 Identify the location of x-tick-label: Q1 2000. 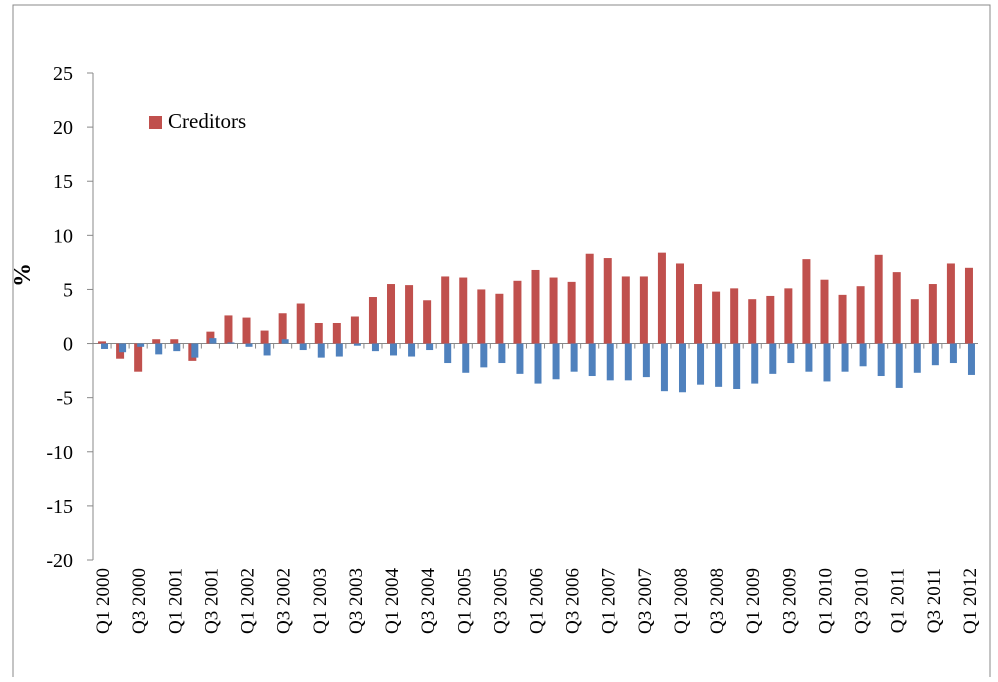
(103, 601).